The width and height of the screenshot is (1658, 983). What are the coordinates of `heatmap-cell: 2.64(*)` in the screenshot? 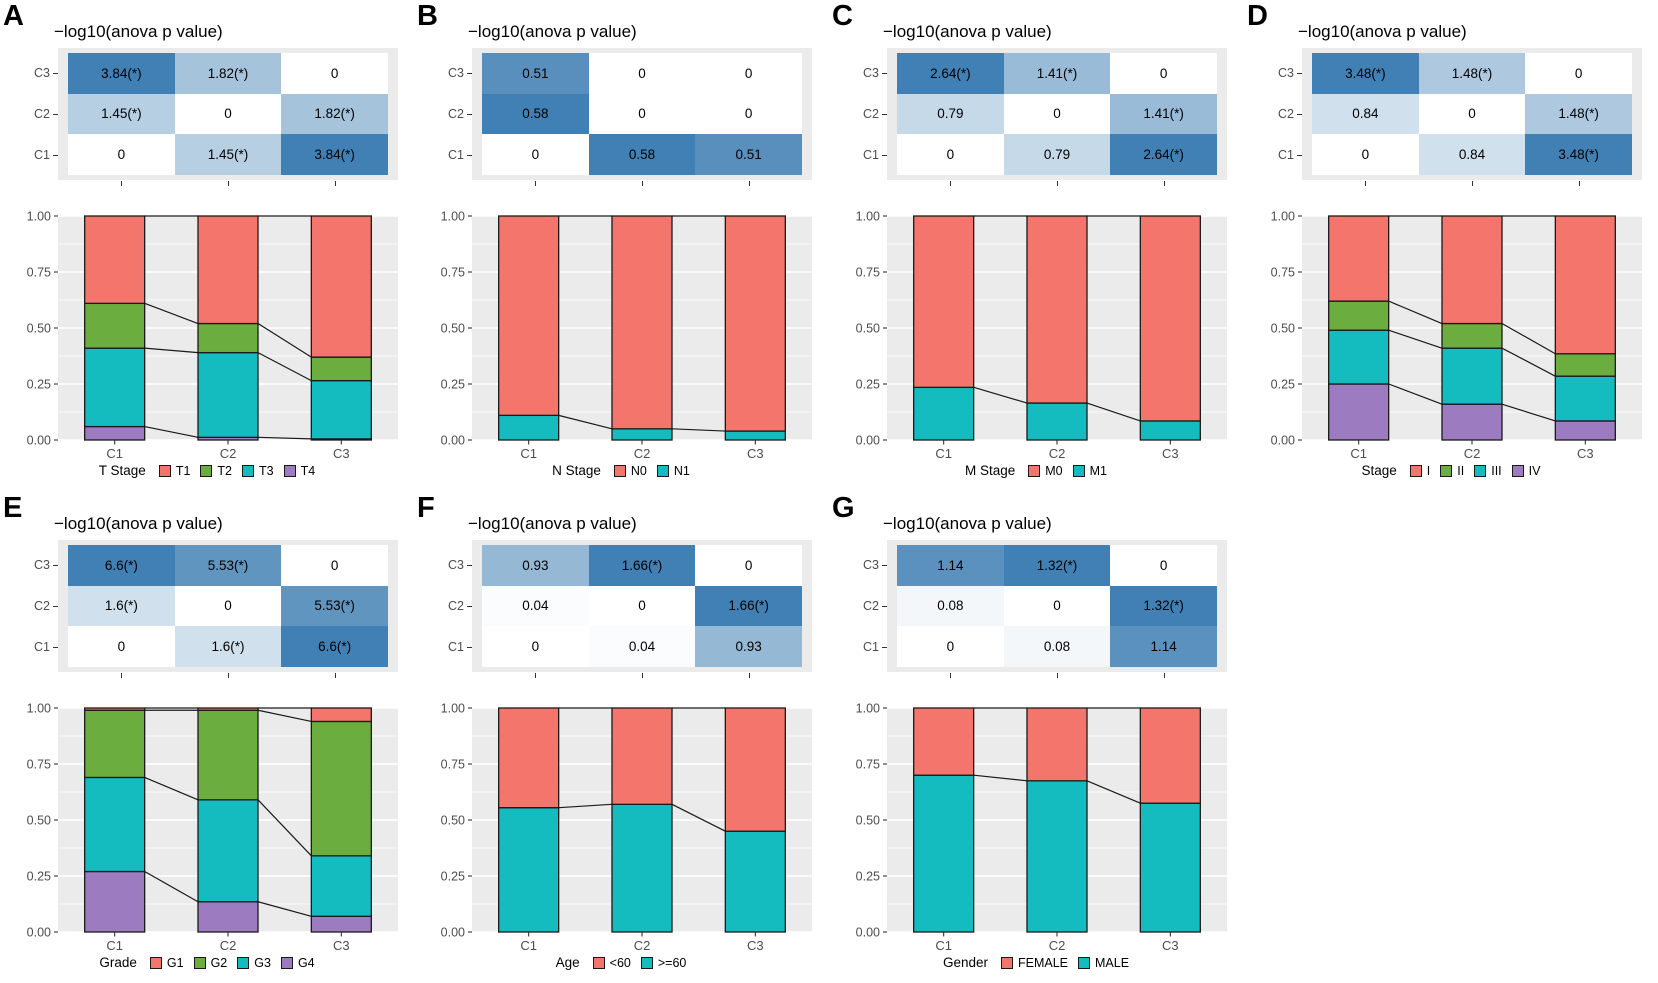 It's located at (950, 73).